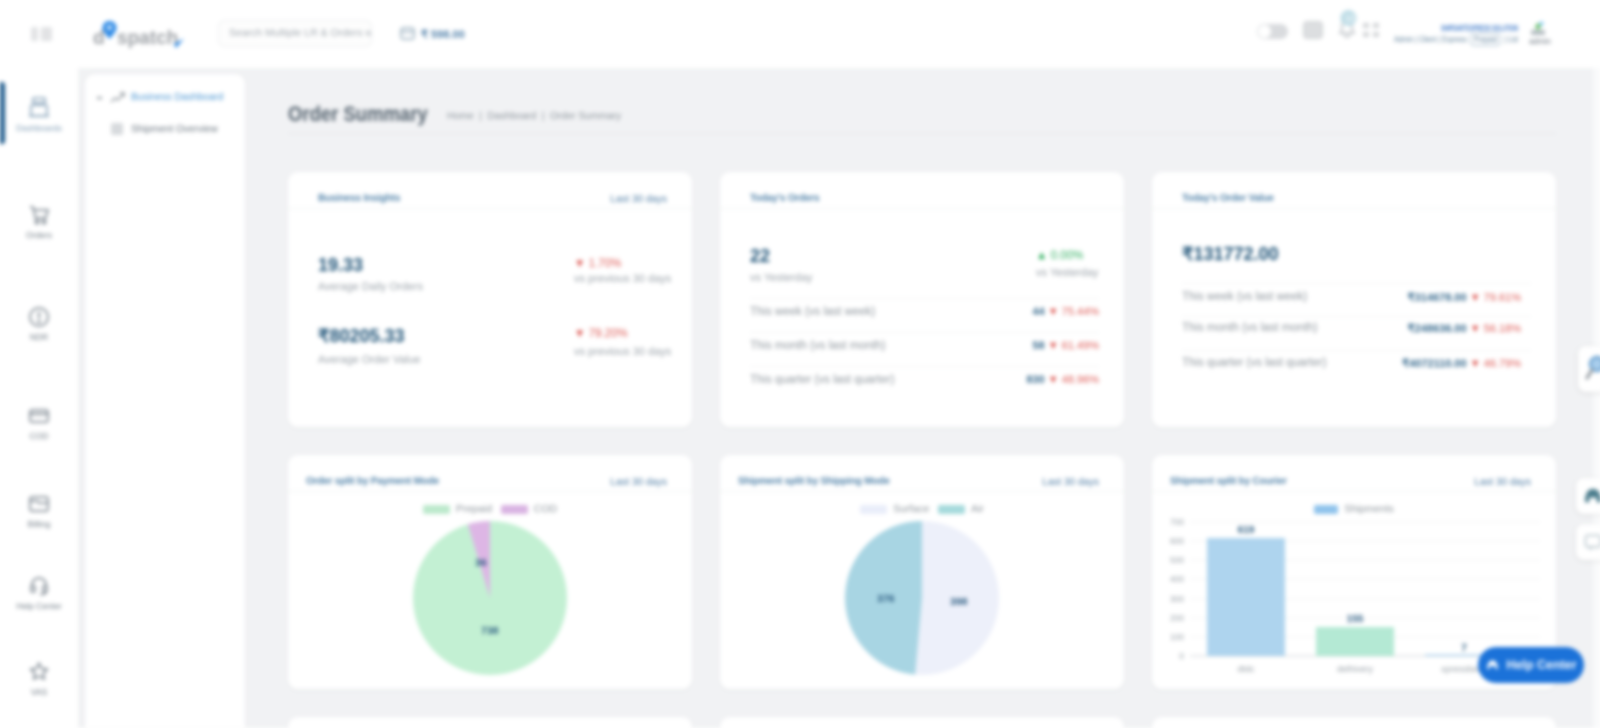  What do you see at coordinates (1177, 618) in the screenshot?
I see `svg-text: 200` at bounding box center [1177, 618].